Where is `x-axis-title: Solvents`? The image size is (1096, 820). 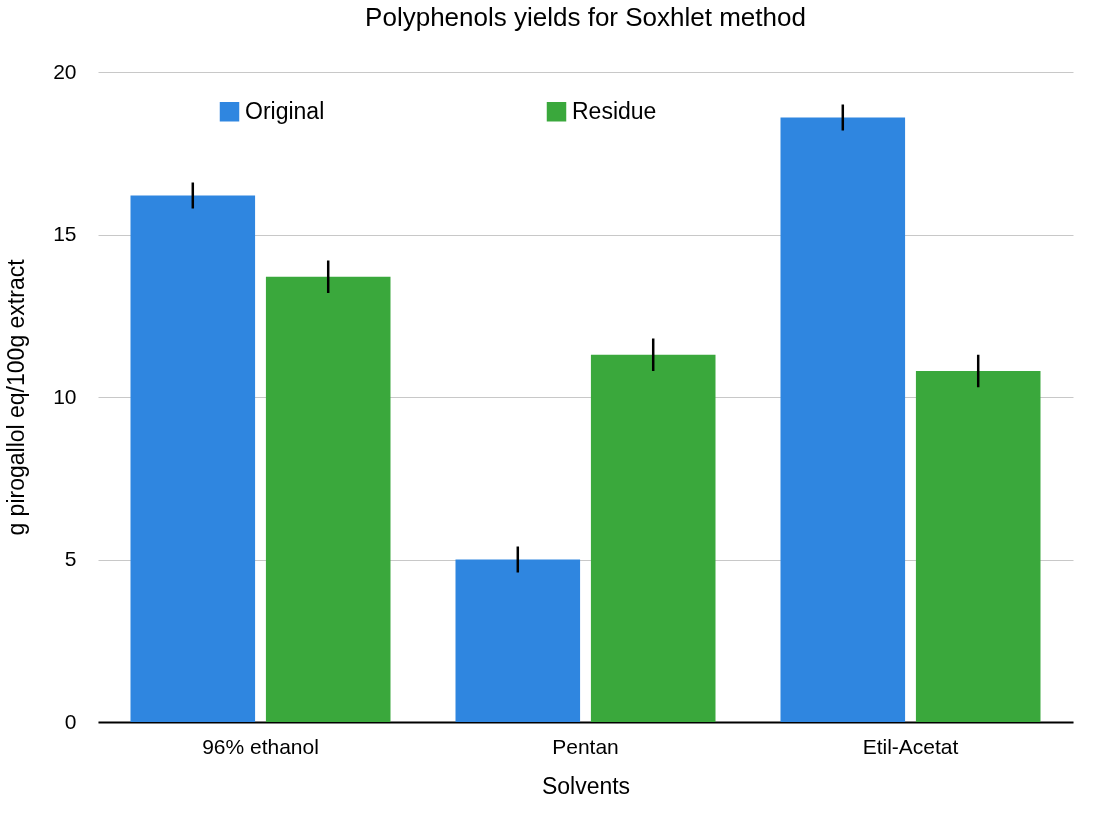 x-axis-title: Solvents is located at coordinates (586, 785).